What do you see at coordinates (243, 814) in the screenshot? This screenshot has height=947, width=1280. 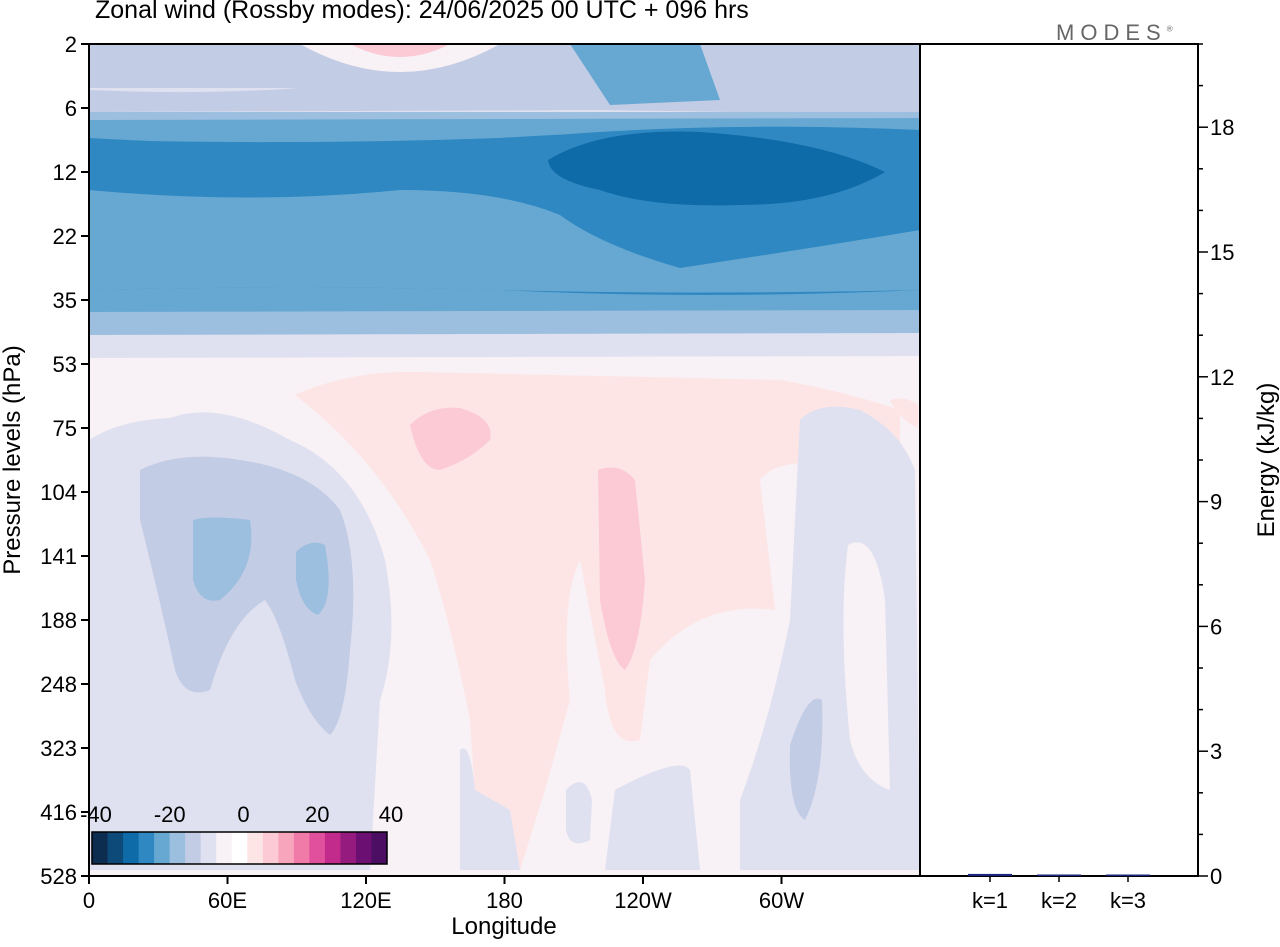 I see `colorbar-tick-label: 0` at bounding box center [243, 814].